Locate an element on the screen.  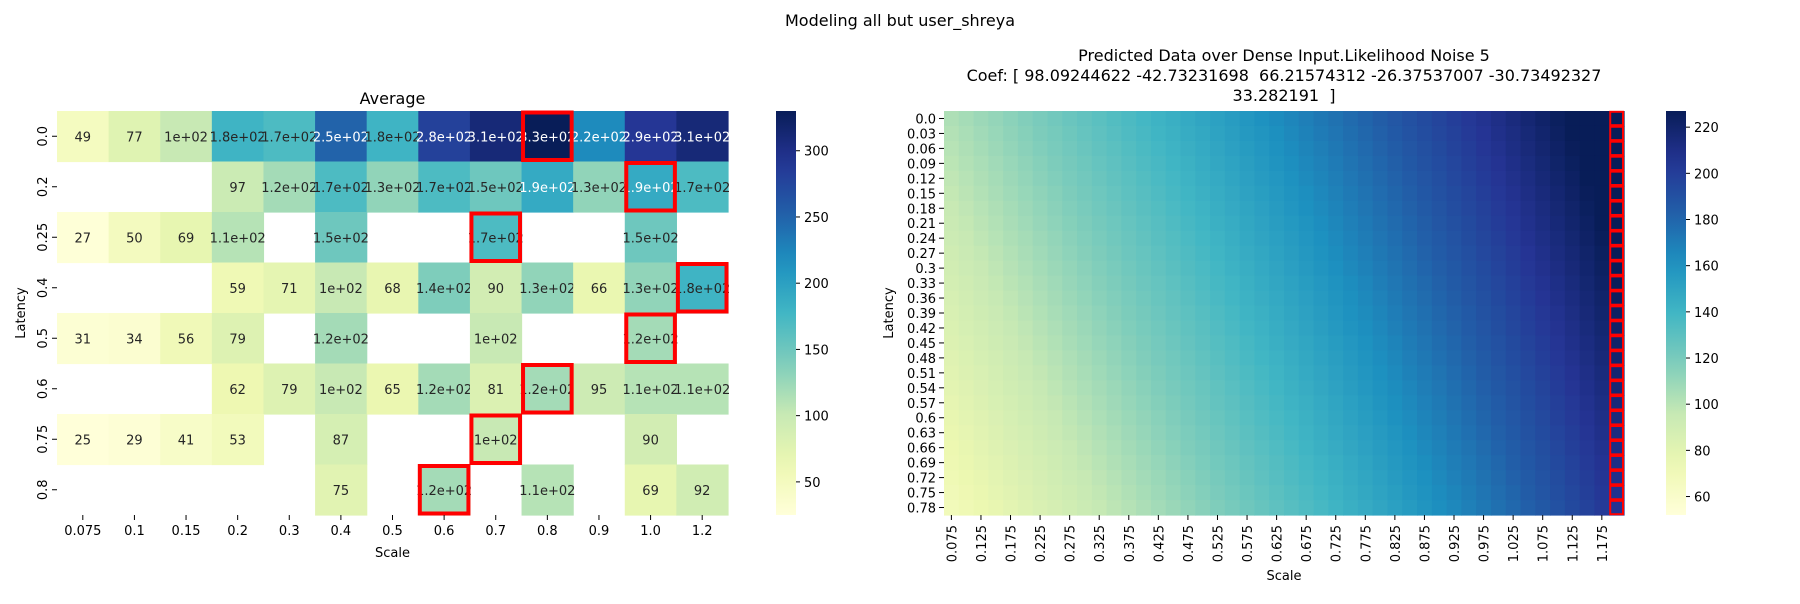
cell-annotation: 75 is located at coordinates (341, 491).